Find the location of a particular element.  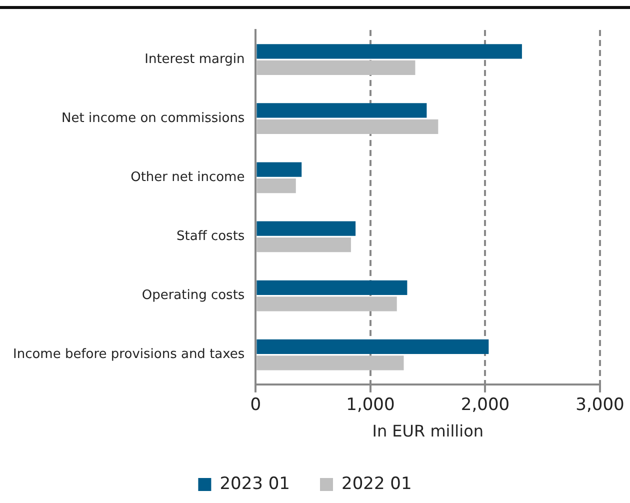

y-tick-label: Other net income is located at coordinates (187, 178).